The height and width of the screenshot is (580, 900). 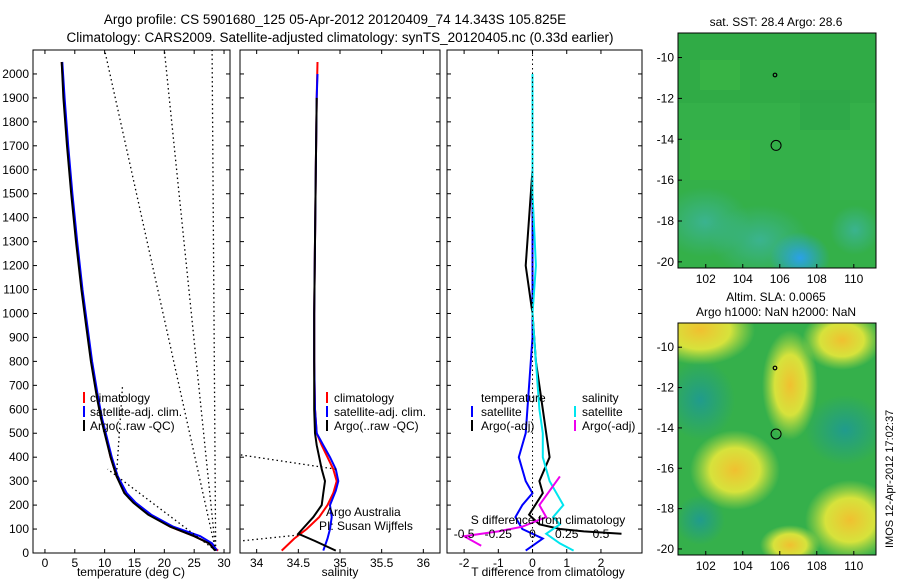 What do you see at coordinates (532, 534) in the screenshot?
I see `s-tick-label: 0` at bounding box center [532, 534].